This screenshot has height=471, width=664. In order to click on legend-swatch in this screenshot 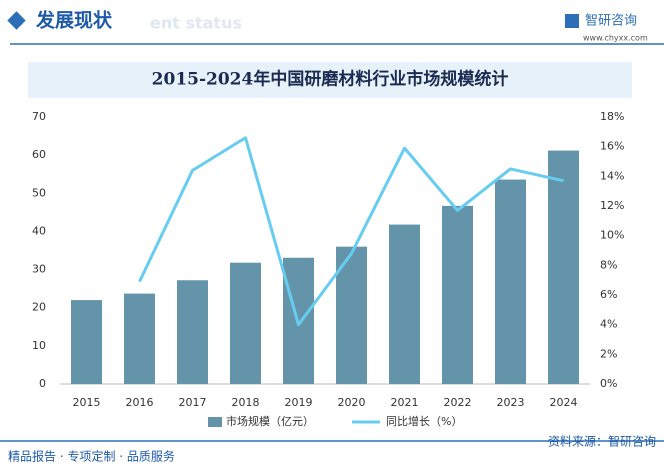, I will do `click(215, 422)`.